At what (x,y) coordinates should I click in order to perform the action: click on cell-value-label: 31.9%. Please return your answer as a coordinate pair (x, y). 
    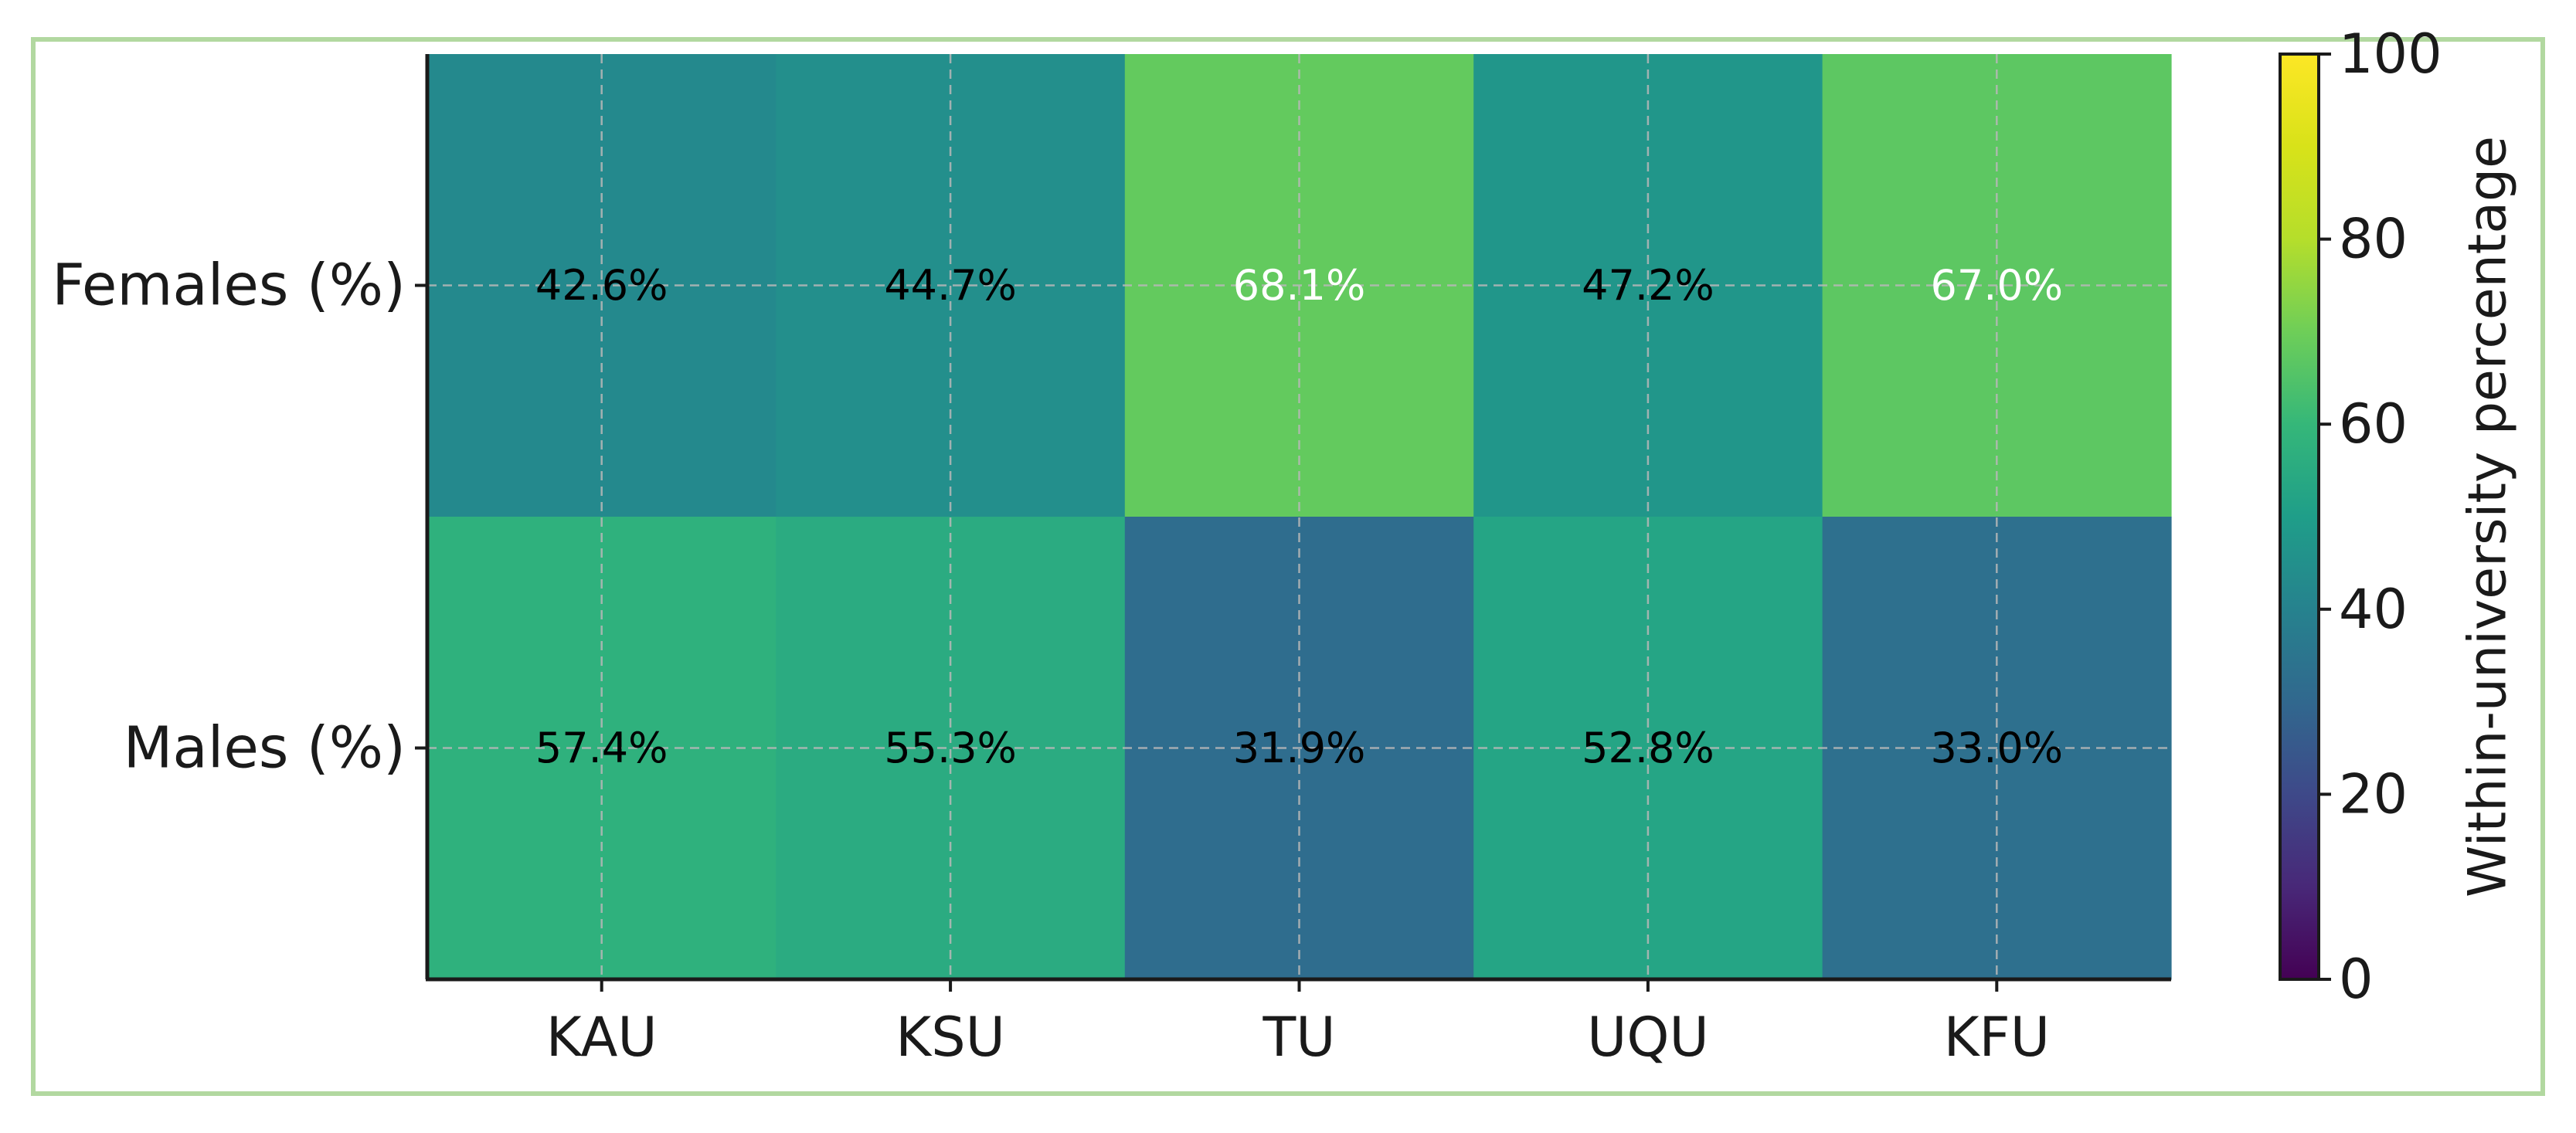
    Looking at the image, I should click on (1299, 748).